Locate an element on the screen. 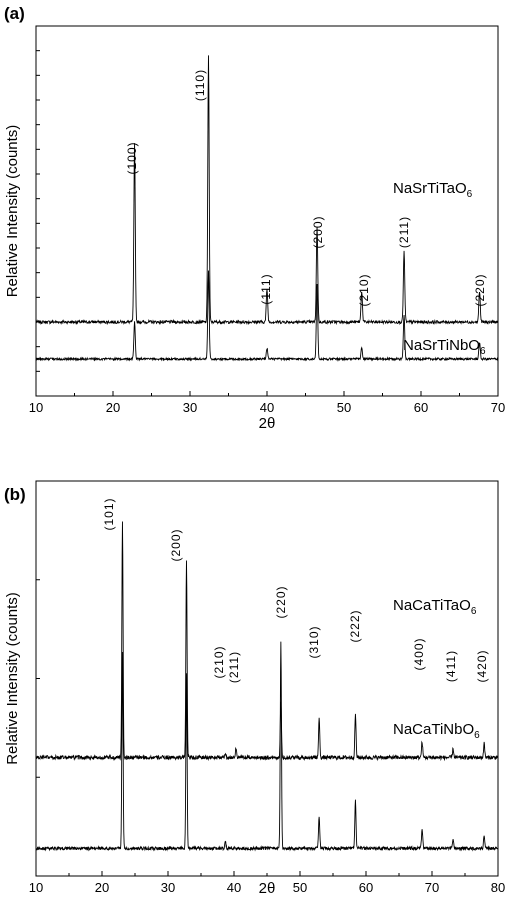 The height and width of the screenshot is (900, 508). panel-label: (b) is located at coordinates (15, 494).